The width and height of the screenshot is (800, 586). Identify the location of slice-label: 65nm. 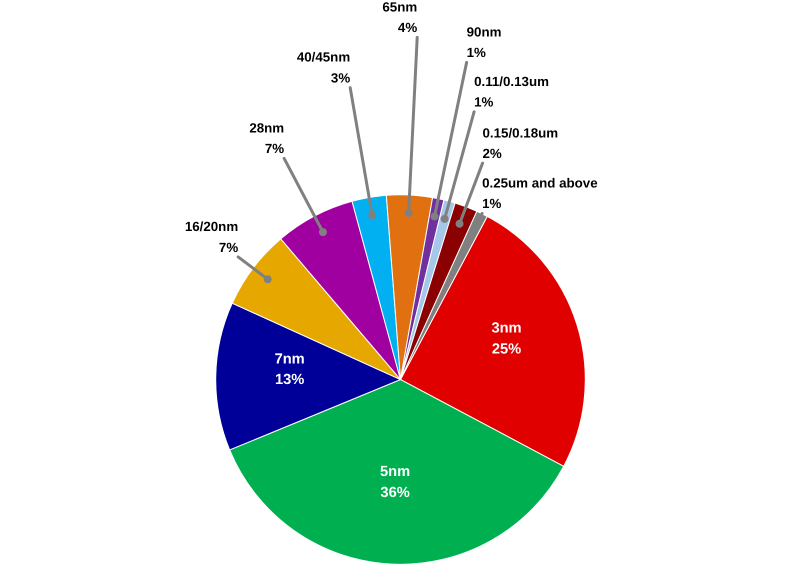
(400, 7).